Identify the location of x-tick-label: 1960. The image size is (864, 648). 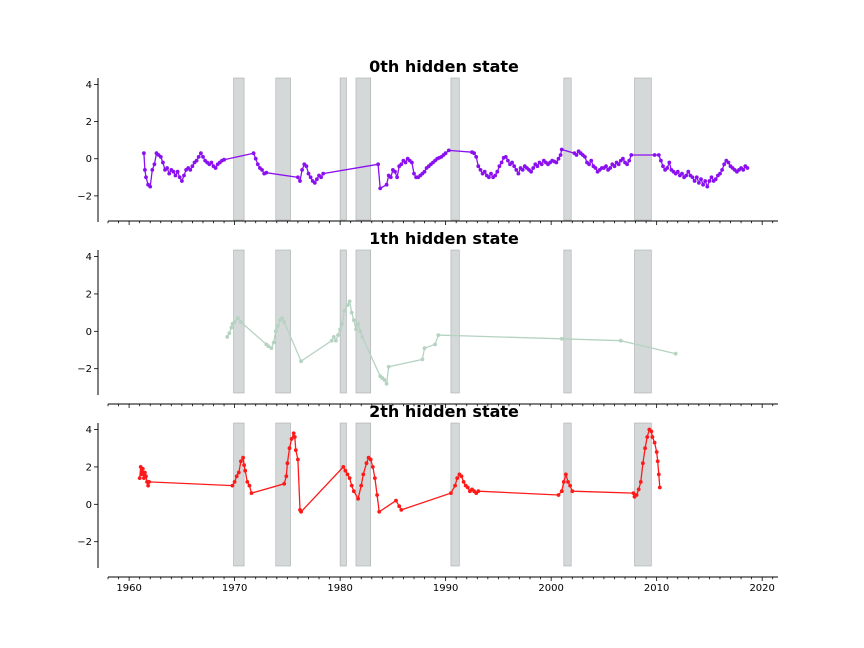
(128, 588).